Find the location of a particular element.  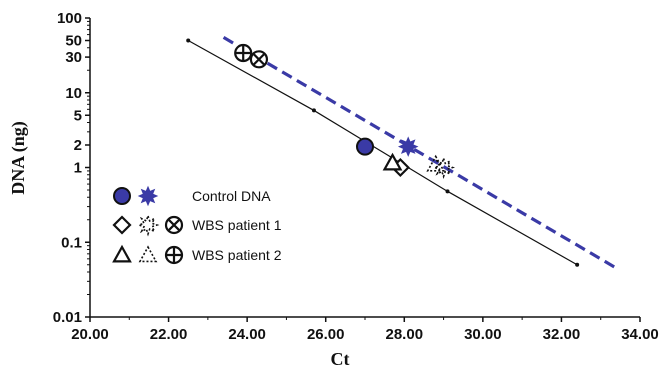

data-point-dotted-star is located at coordinates (444, 167).